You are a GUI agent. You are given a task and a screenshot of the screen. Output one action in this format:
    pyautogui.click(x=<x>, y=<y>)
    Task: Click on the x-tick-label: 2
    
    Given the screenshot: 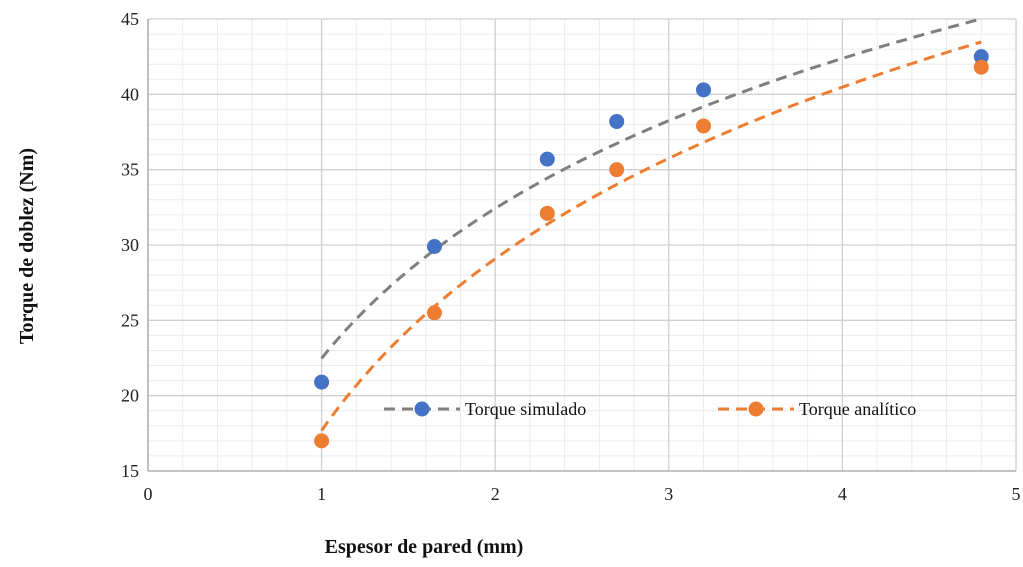 What is the action you would take?
    pyautogui.click(x=495, y=494)
    